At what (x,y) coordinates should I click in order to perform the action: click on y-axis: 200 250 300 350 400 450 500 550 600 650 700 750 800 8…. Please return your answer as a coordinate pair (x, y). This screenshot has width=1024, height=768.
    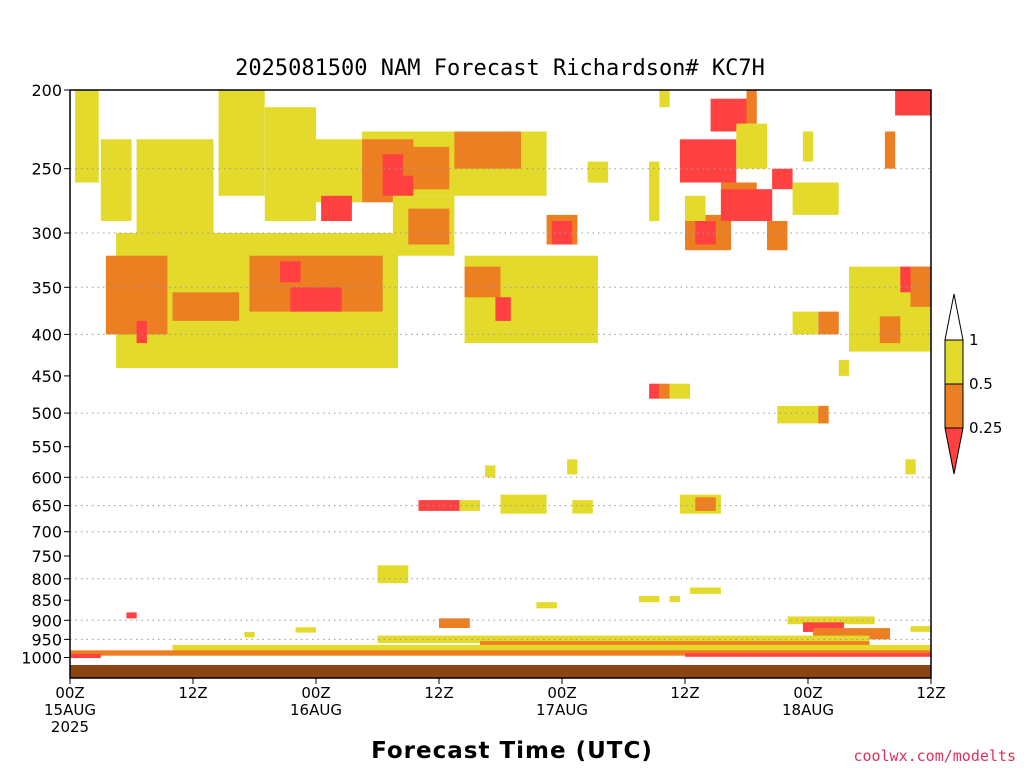
    Looking at the image, I should click on (45, 374).